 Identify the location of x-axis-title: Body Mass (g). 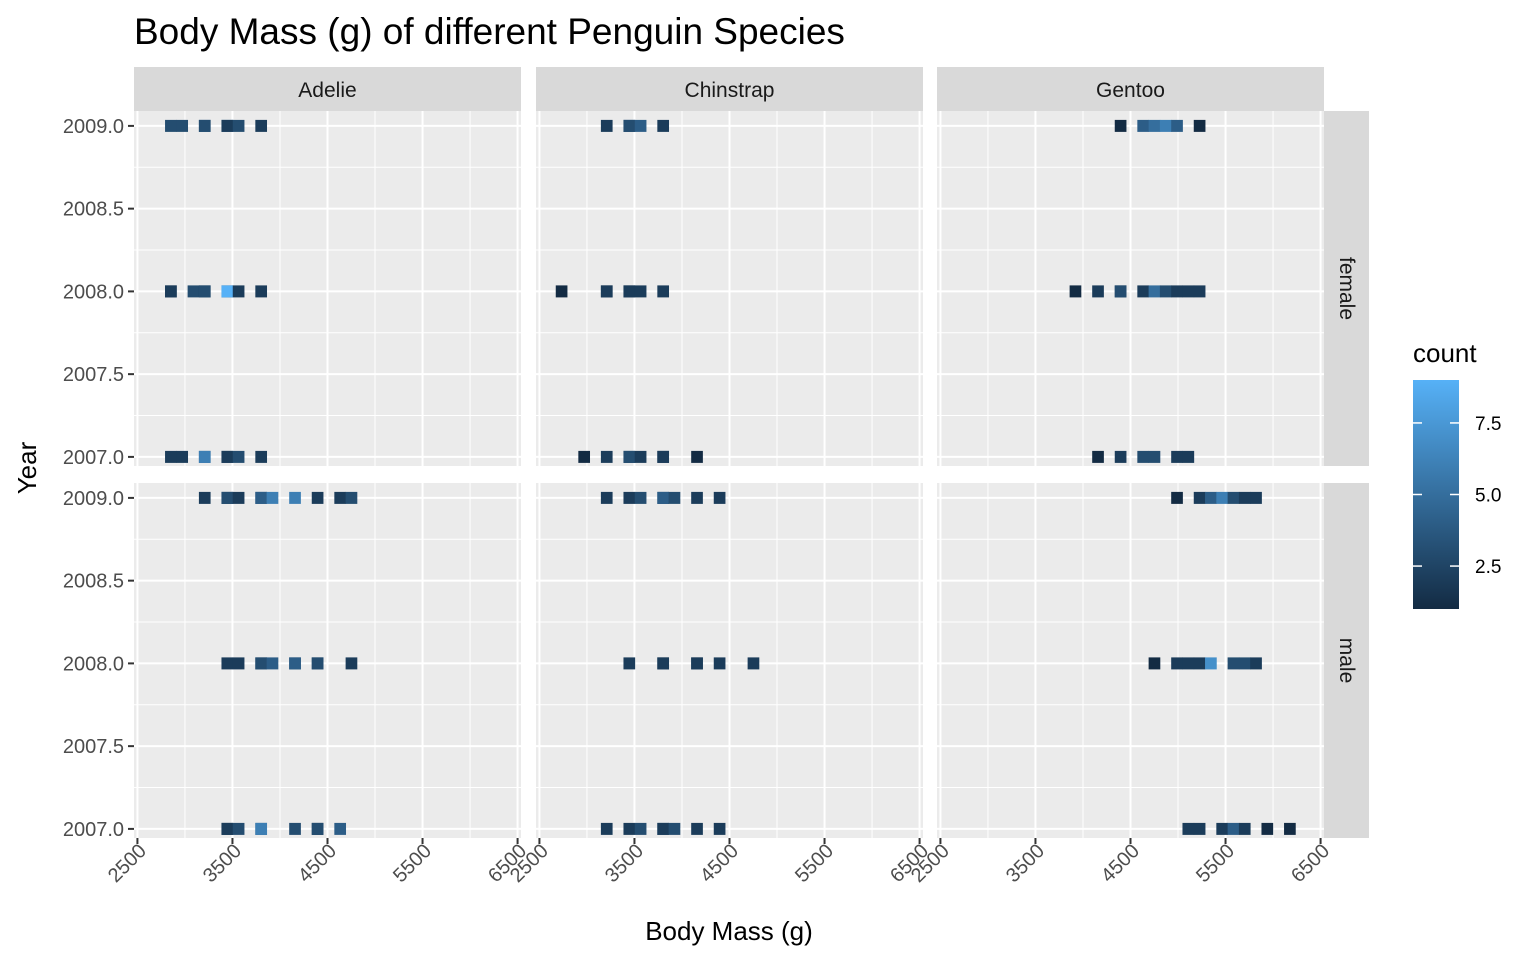
(729, 931).